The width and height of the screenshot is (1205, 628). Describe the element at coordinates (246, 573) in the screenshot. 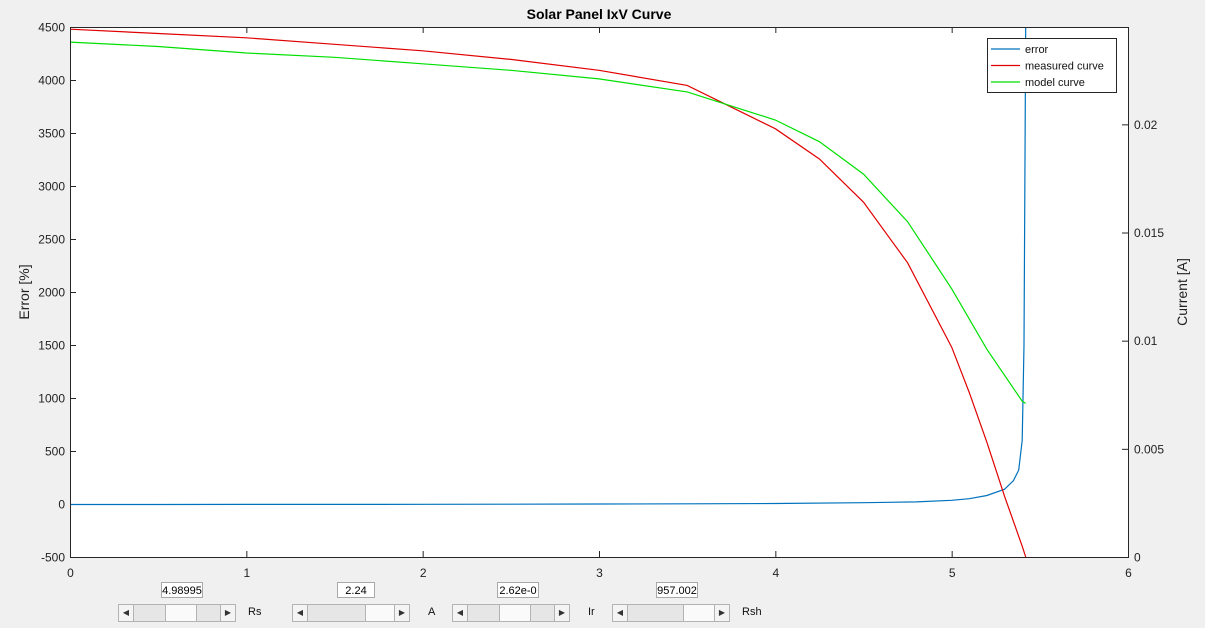

I see `x-tick-label: 1` at that location.